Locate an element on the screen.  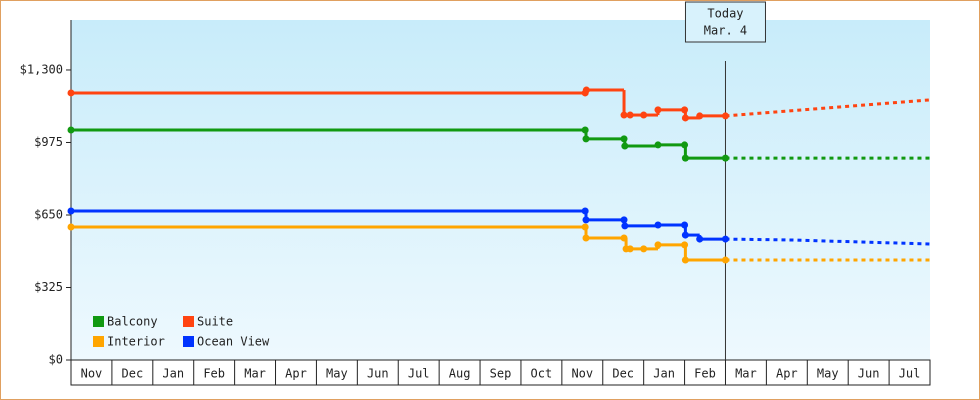
today-box is located at coordinates (725, 22).